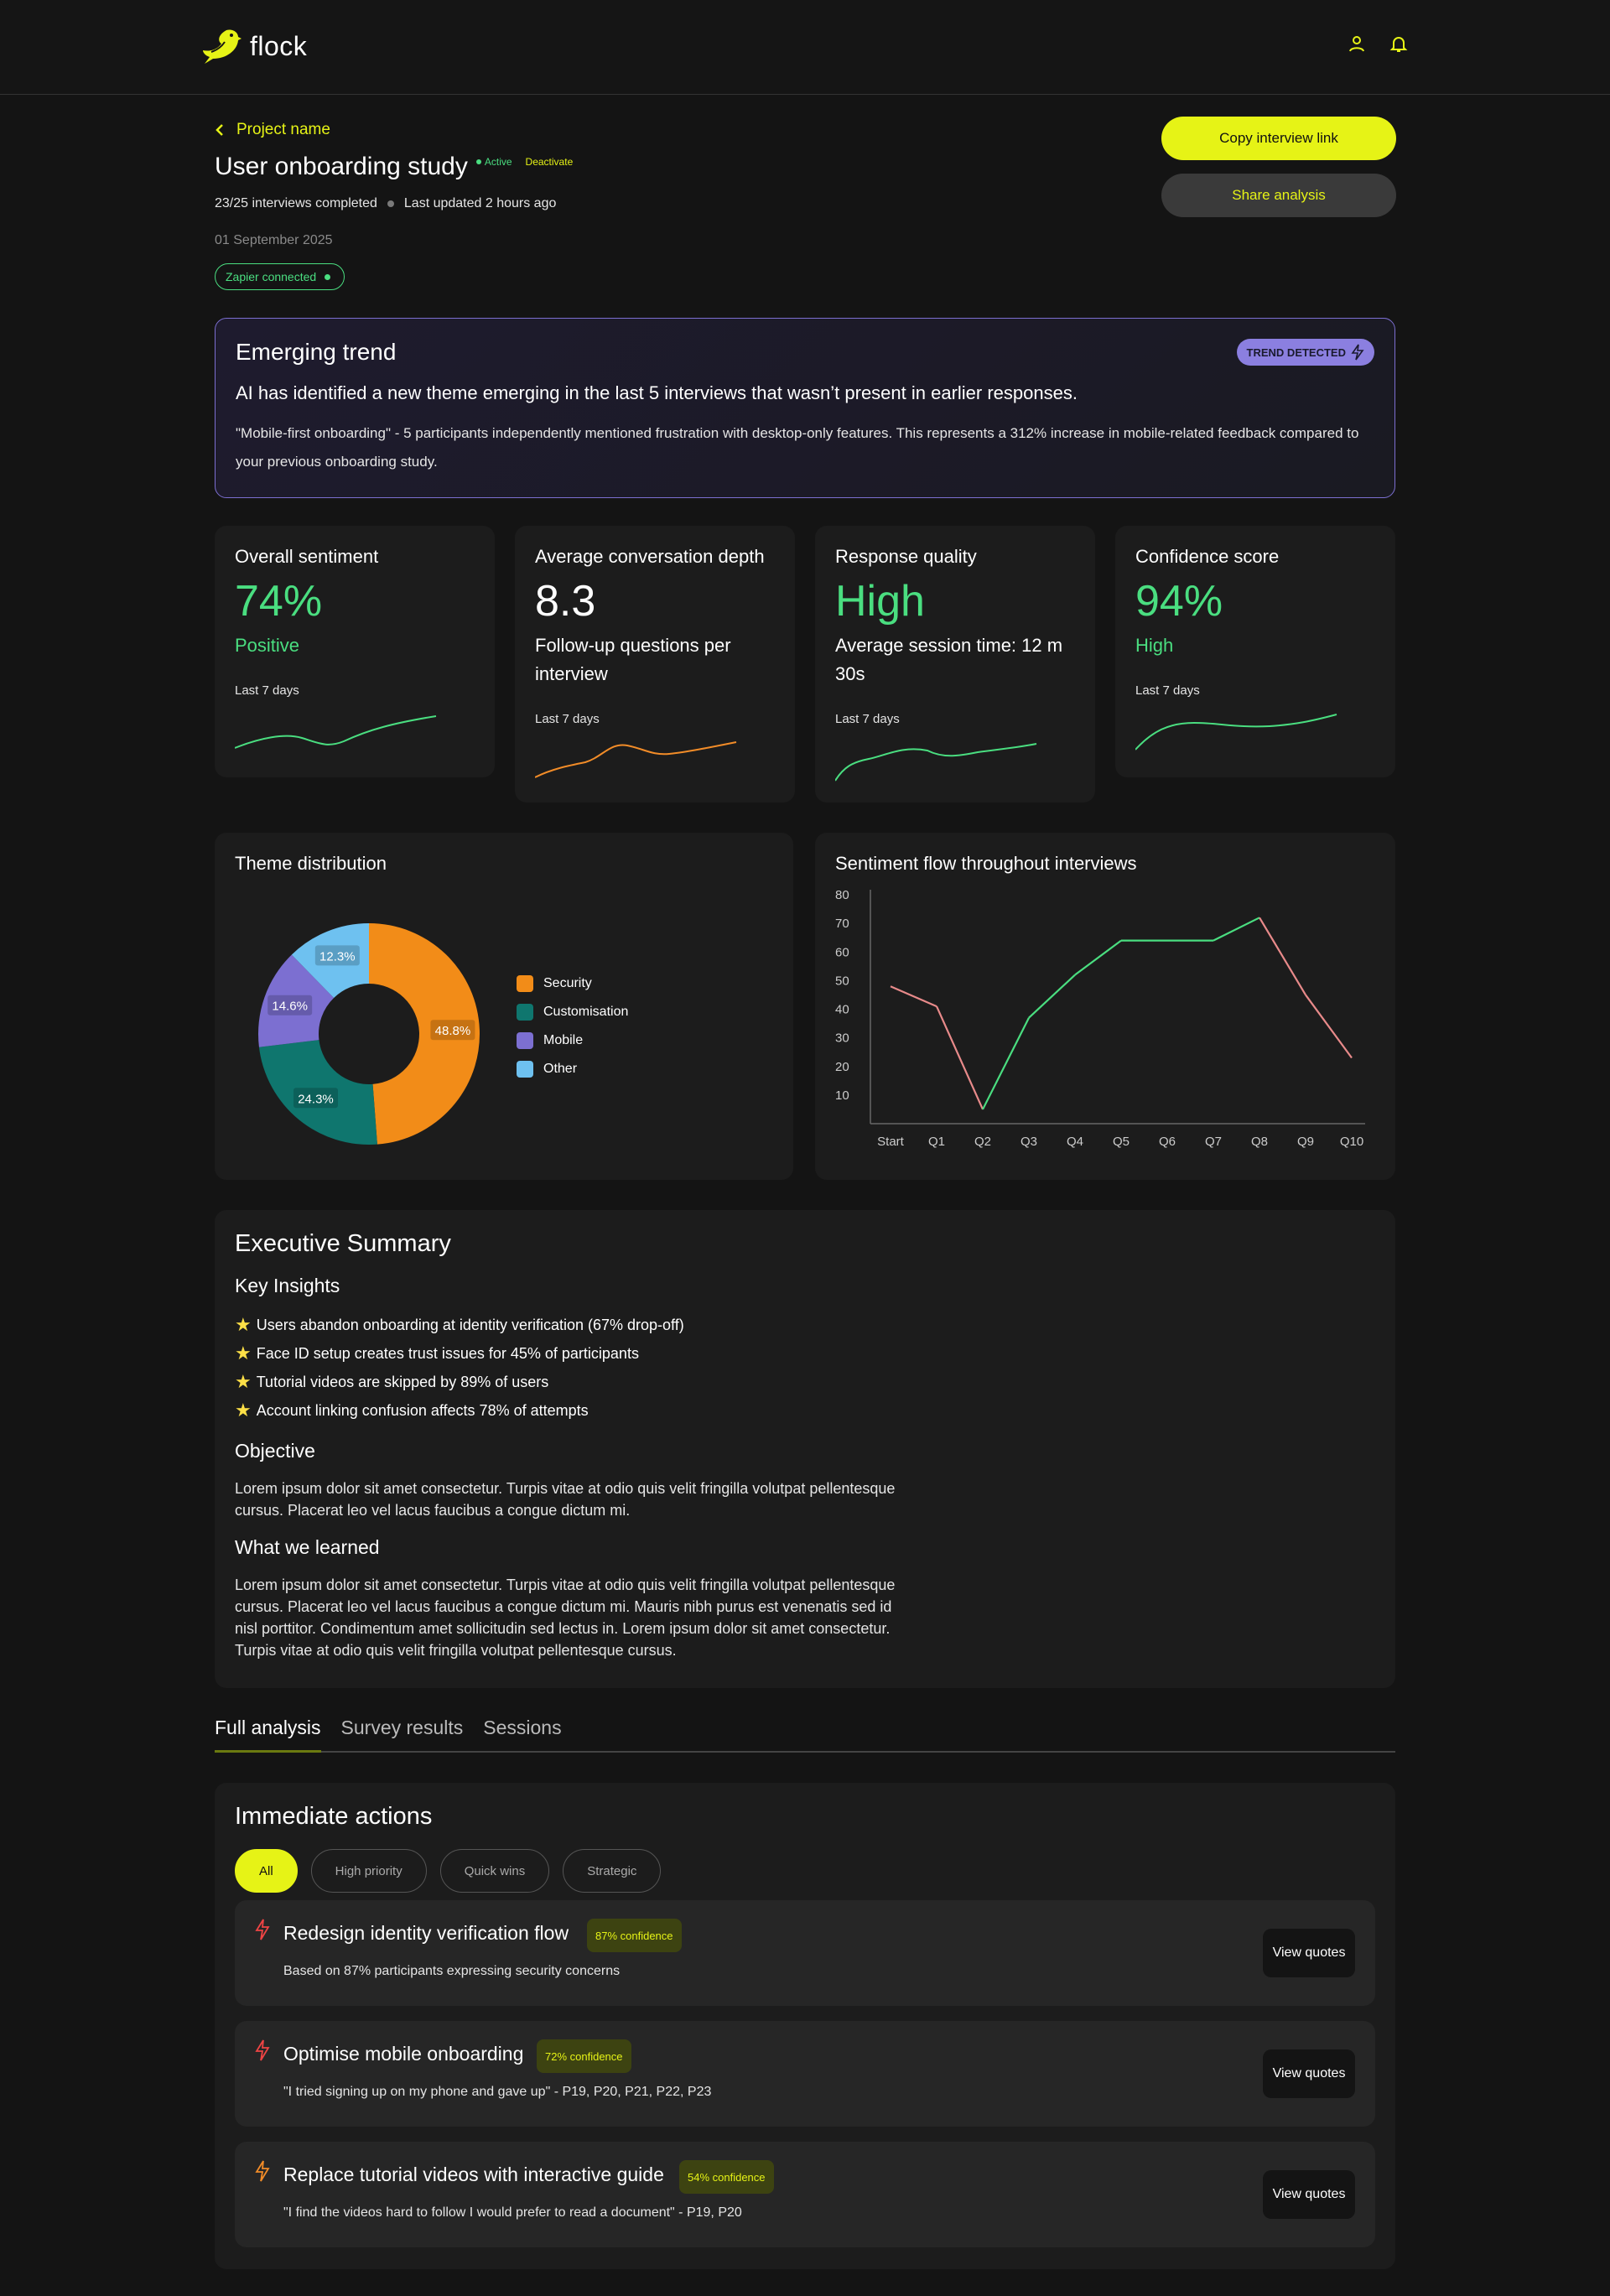  What do you see at coordinates (493, 162) in the screenshot?
I see `status-badge: Active` at bounding box center [493, 162].